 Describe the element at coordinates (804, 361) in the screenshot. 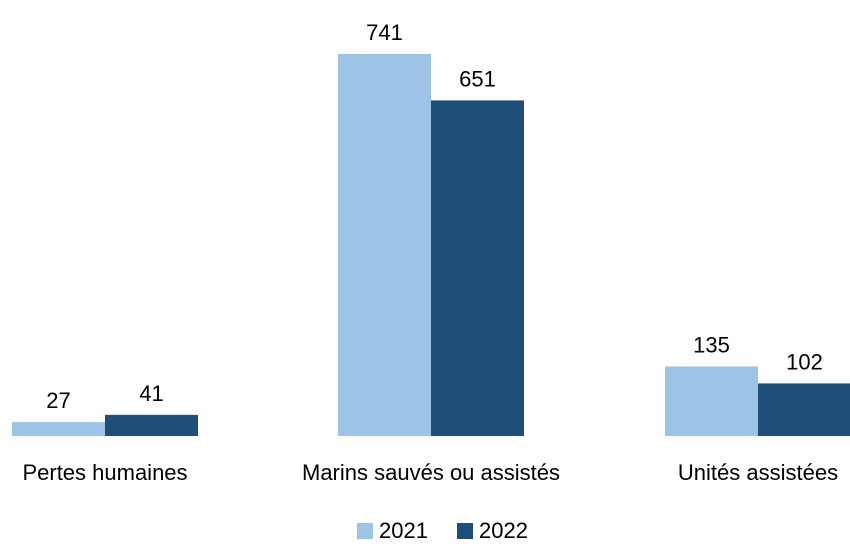

I see `data-label-2022-2: 102` at that location.